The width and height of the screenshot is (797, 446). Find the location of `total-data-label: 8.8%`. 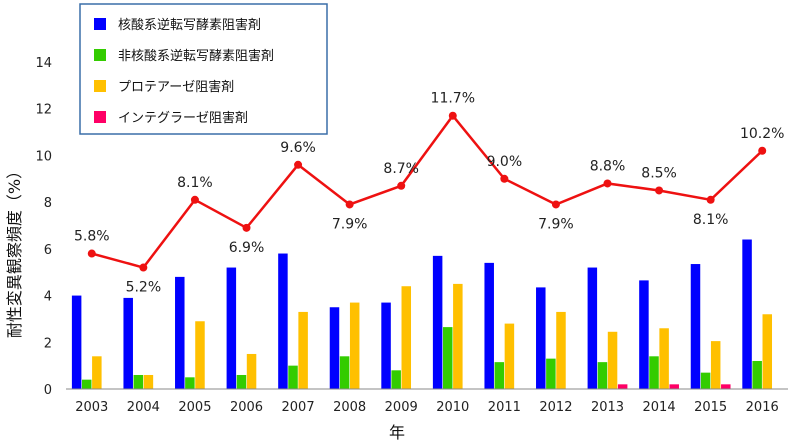

total-data-label: 8.8% is located at coordinates (608, 166).